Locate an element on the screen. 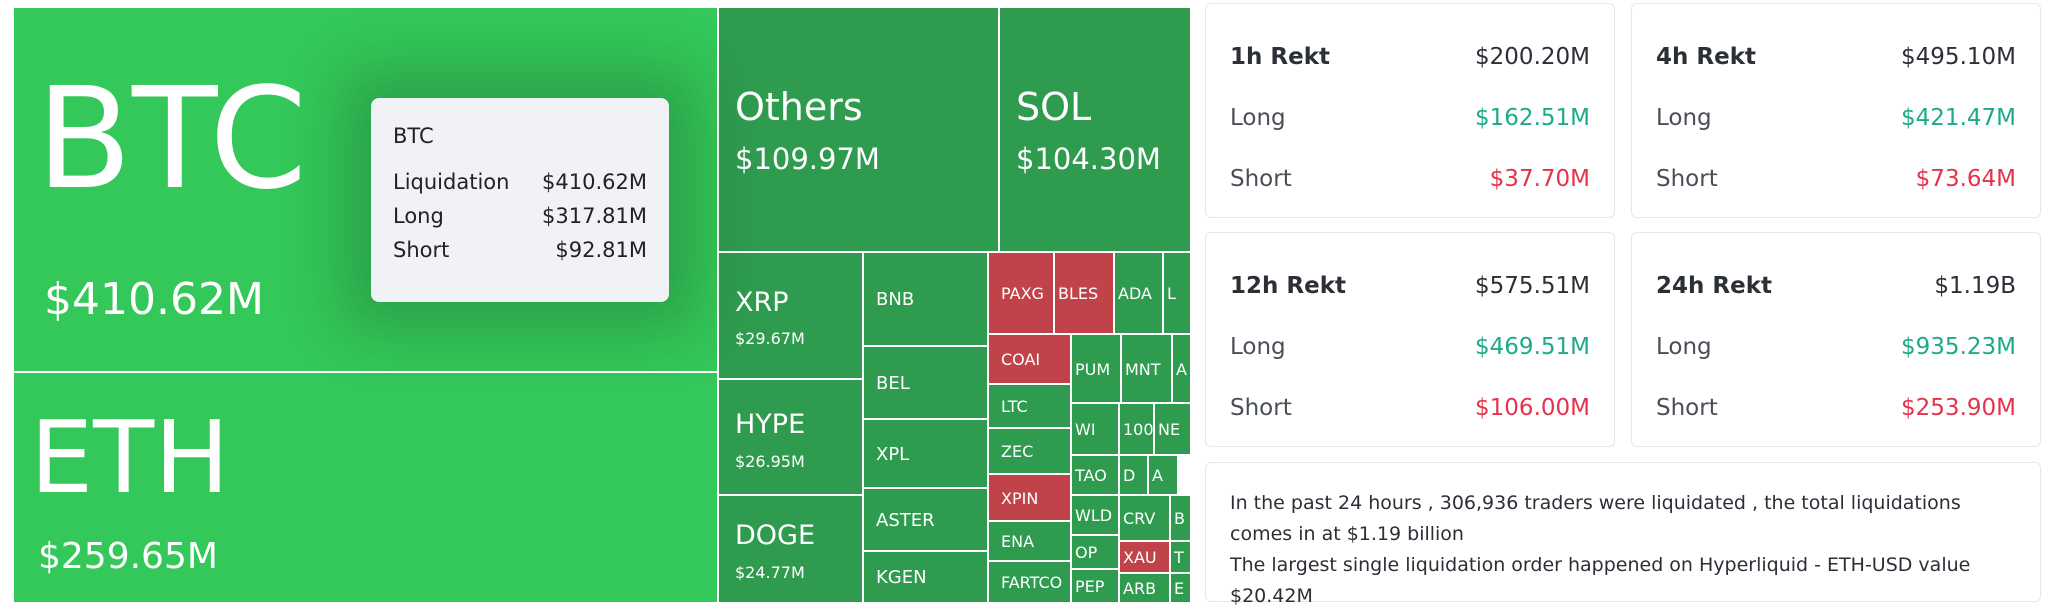  card-row: 24h Rekt $1.19B is located at coordinates (1836, 285).